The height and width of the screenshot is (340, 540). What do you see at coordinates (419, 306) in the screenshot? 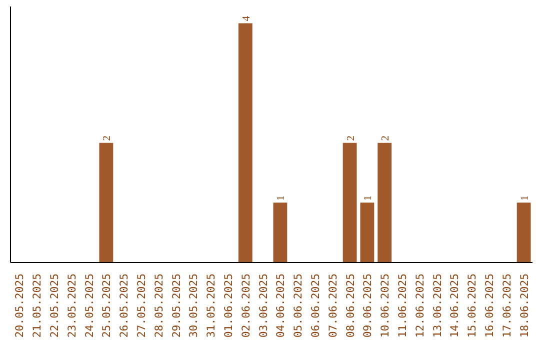
I see `x-tick-label: 12.06.2025` at bounding box center [419, 306].